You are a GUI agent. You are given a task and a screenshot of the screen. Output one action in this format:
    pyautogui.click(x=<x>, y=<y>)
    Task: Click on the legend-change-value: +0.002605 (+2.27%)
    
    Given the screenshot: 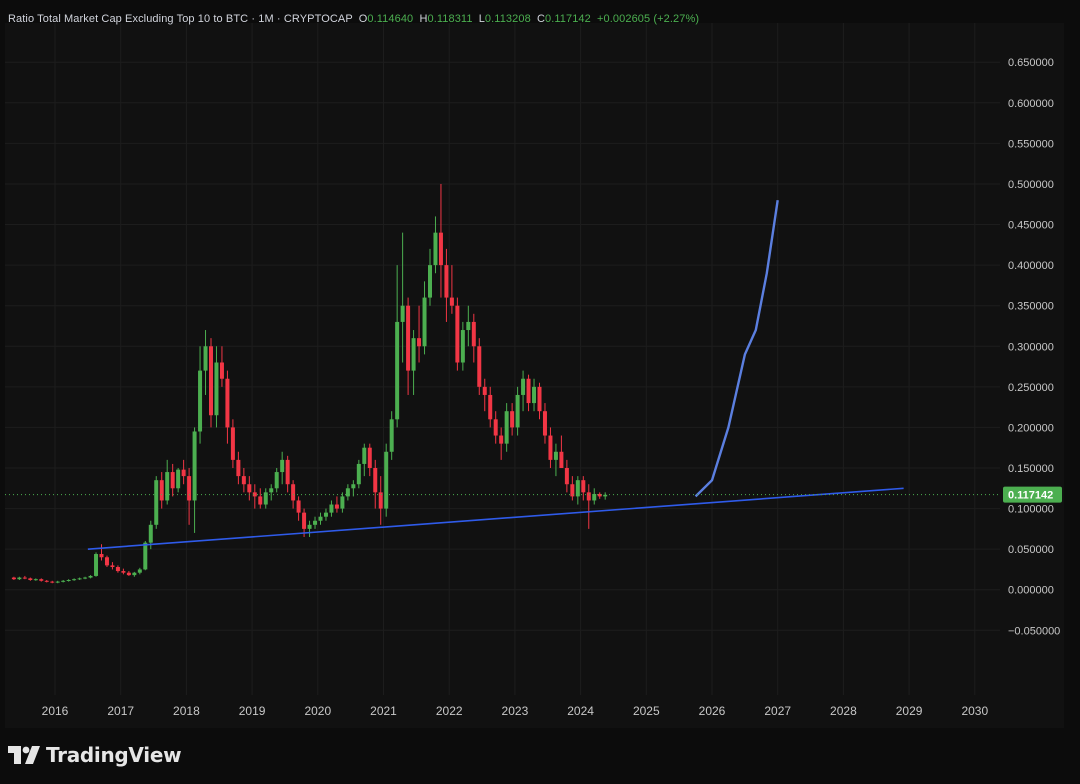 What is the action you would take?
    pyautogui.click(x=648, y=19)
    